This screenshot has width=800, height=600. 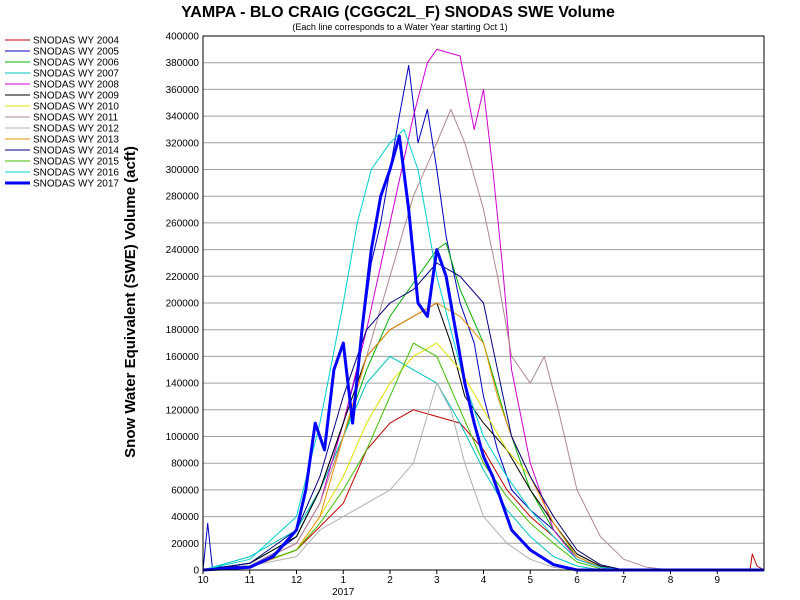 What do you see at coordinates (76, 173) in the screenshot?
I see `legend-item-snodas-wy-2016-label: SNODAS WY 2016` at bounding box center [76, 173].